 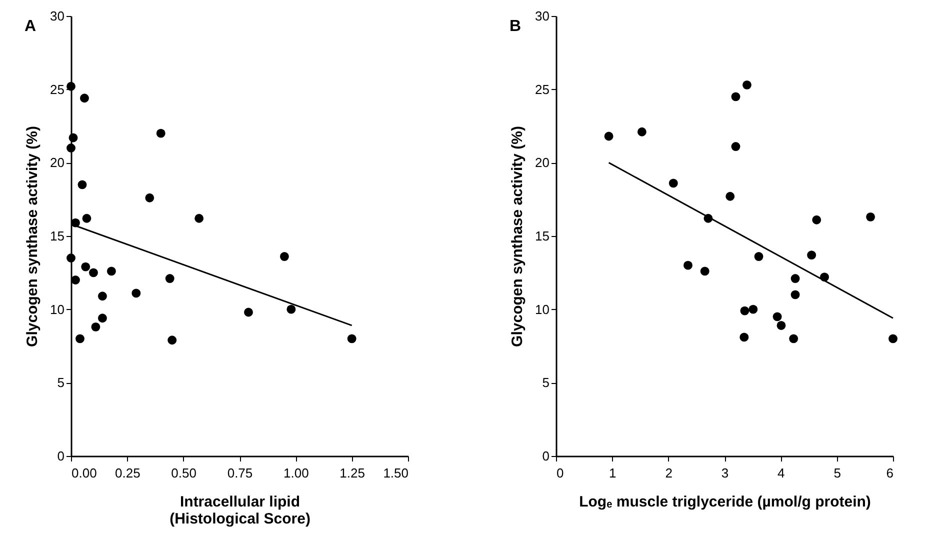 I want to click on x-tick-label: 0.25, so click(x=127, y=473).